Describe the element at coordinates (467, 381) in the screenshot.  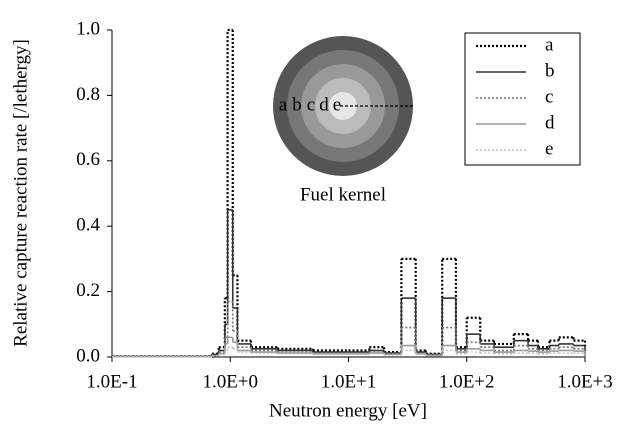
I see `x-tick-label: 1.0E+2` at that location.